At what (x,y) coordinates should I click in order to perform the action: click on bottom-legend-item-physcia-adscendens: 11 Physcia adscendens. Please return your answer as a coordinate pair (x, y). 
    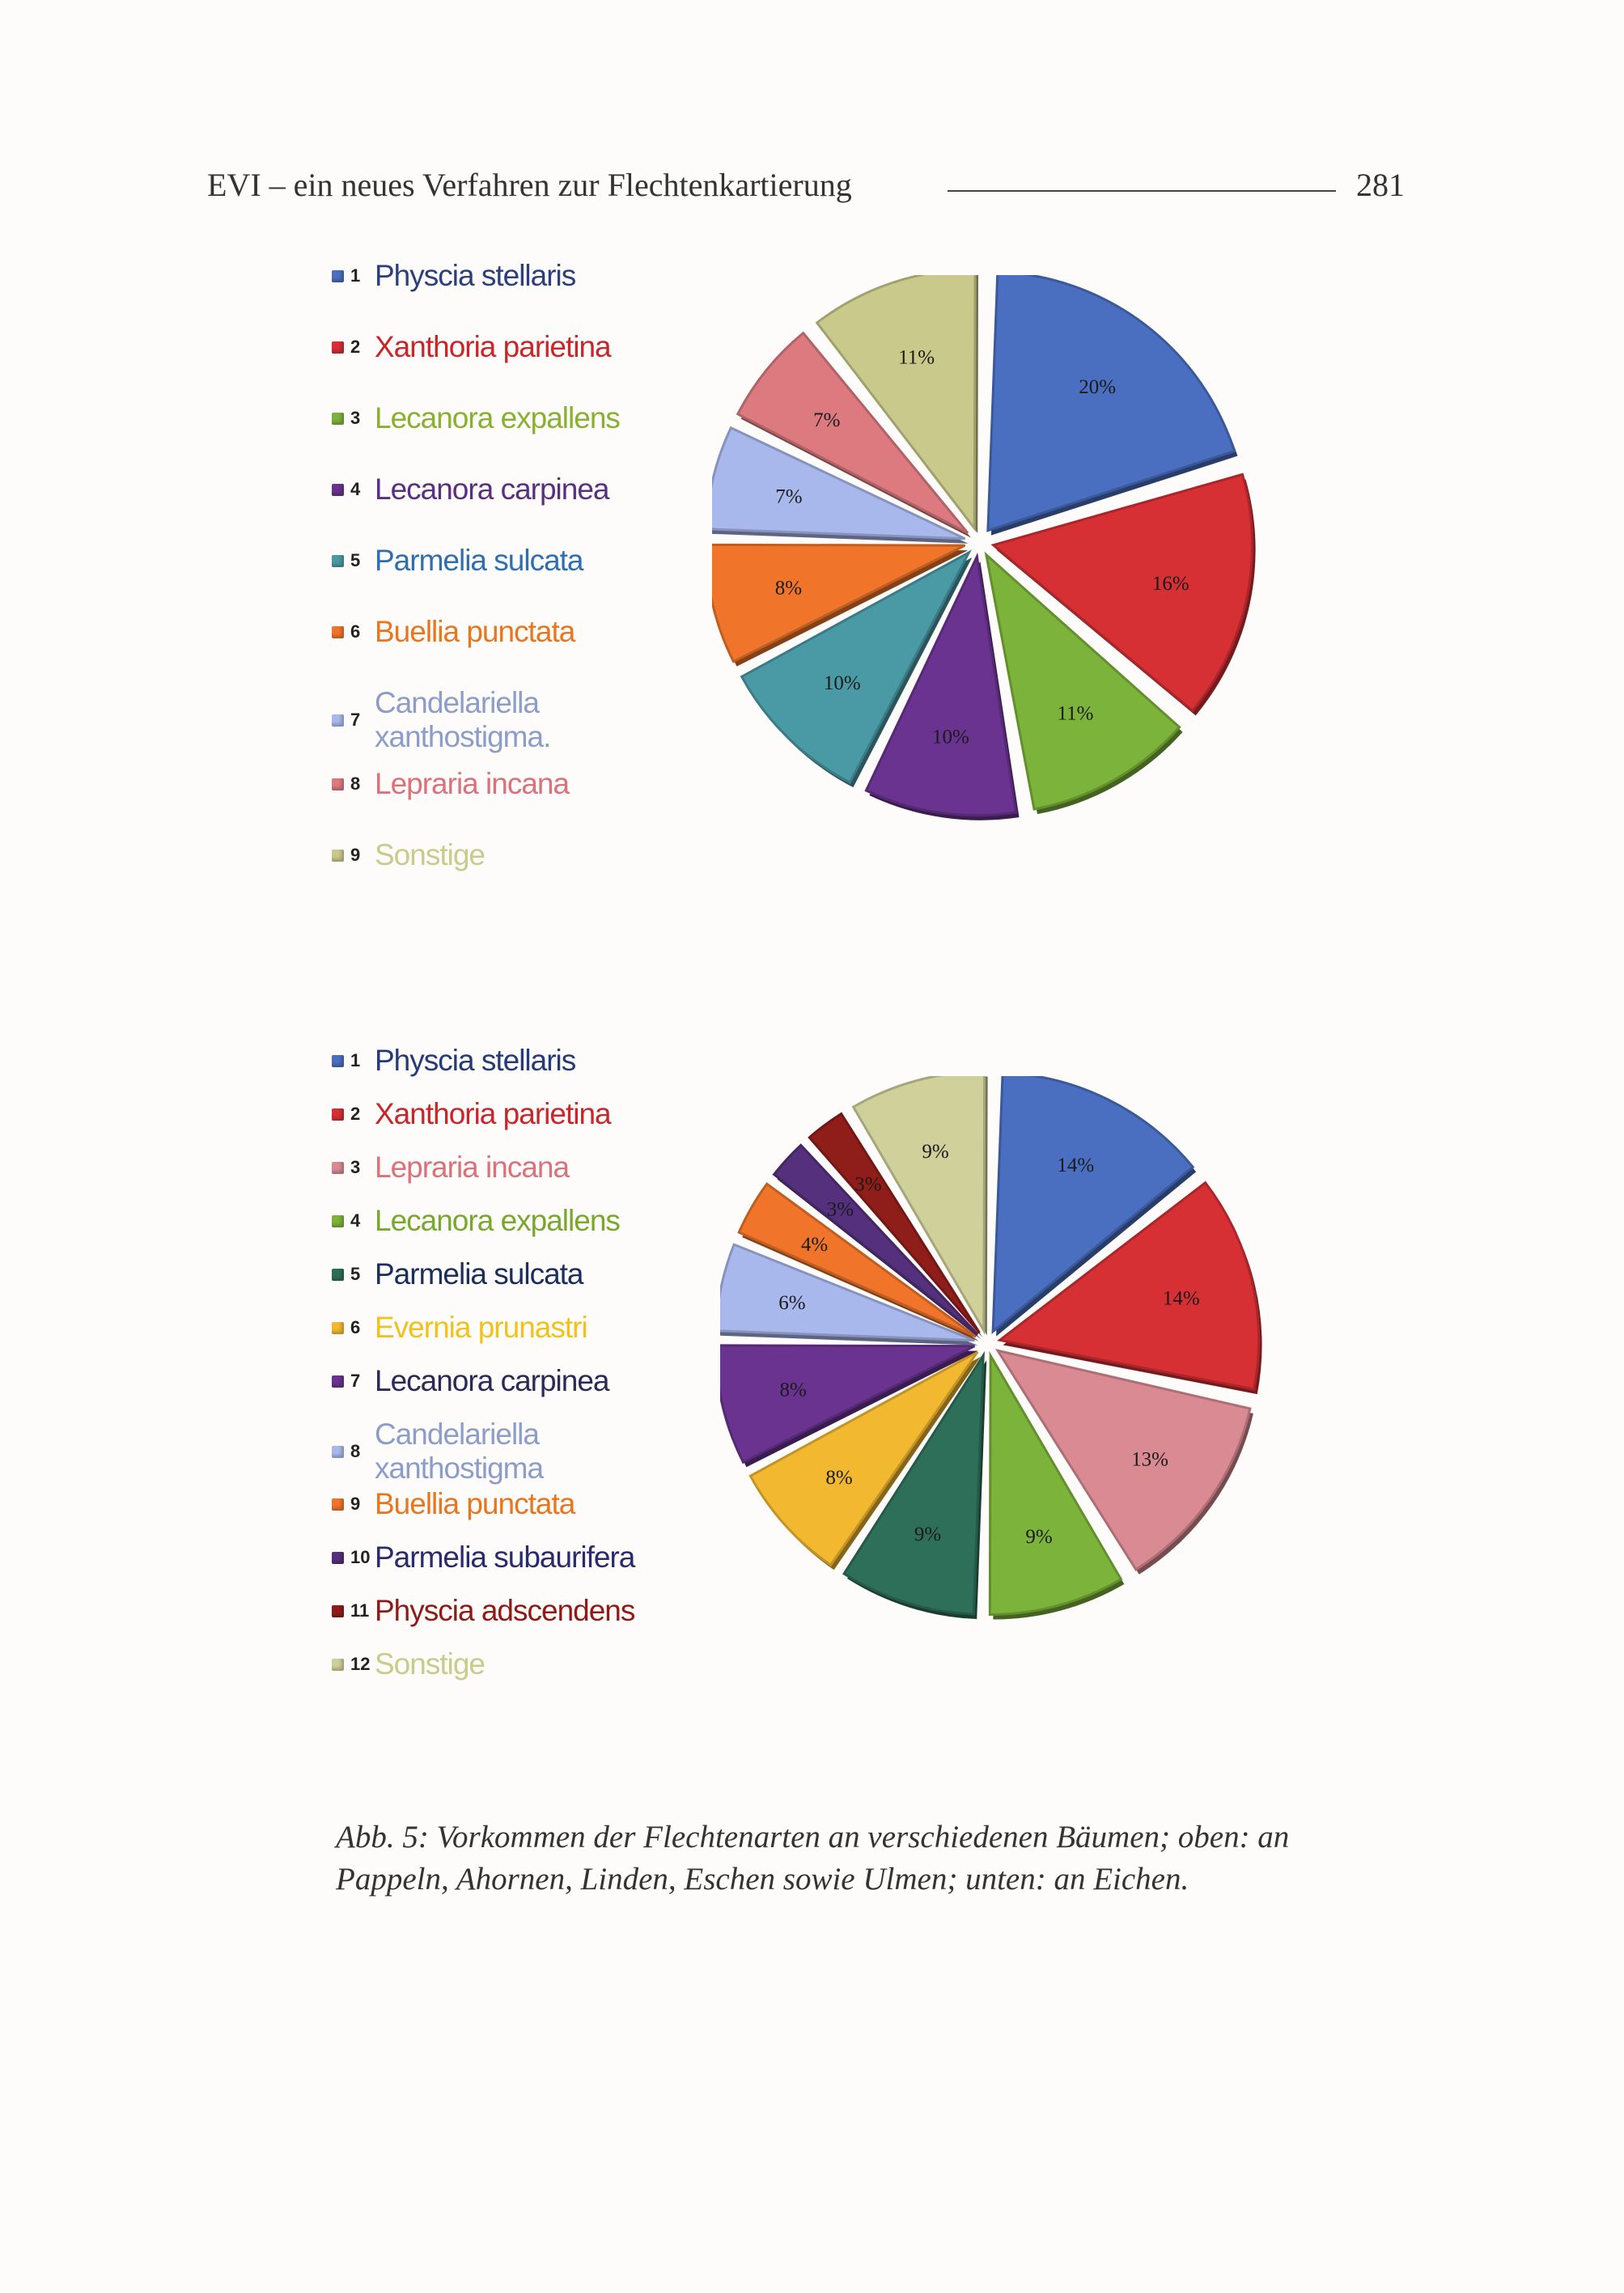
    Looking at the image, I should click on (483, 1611).